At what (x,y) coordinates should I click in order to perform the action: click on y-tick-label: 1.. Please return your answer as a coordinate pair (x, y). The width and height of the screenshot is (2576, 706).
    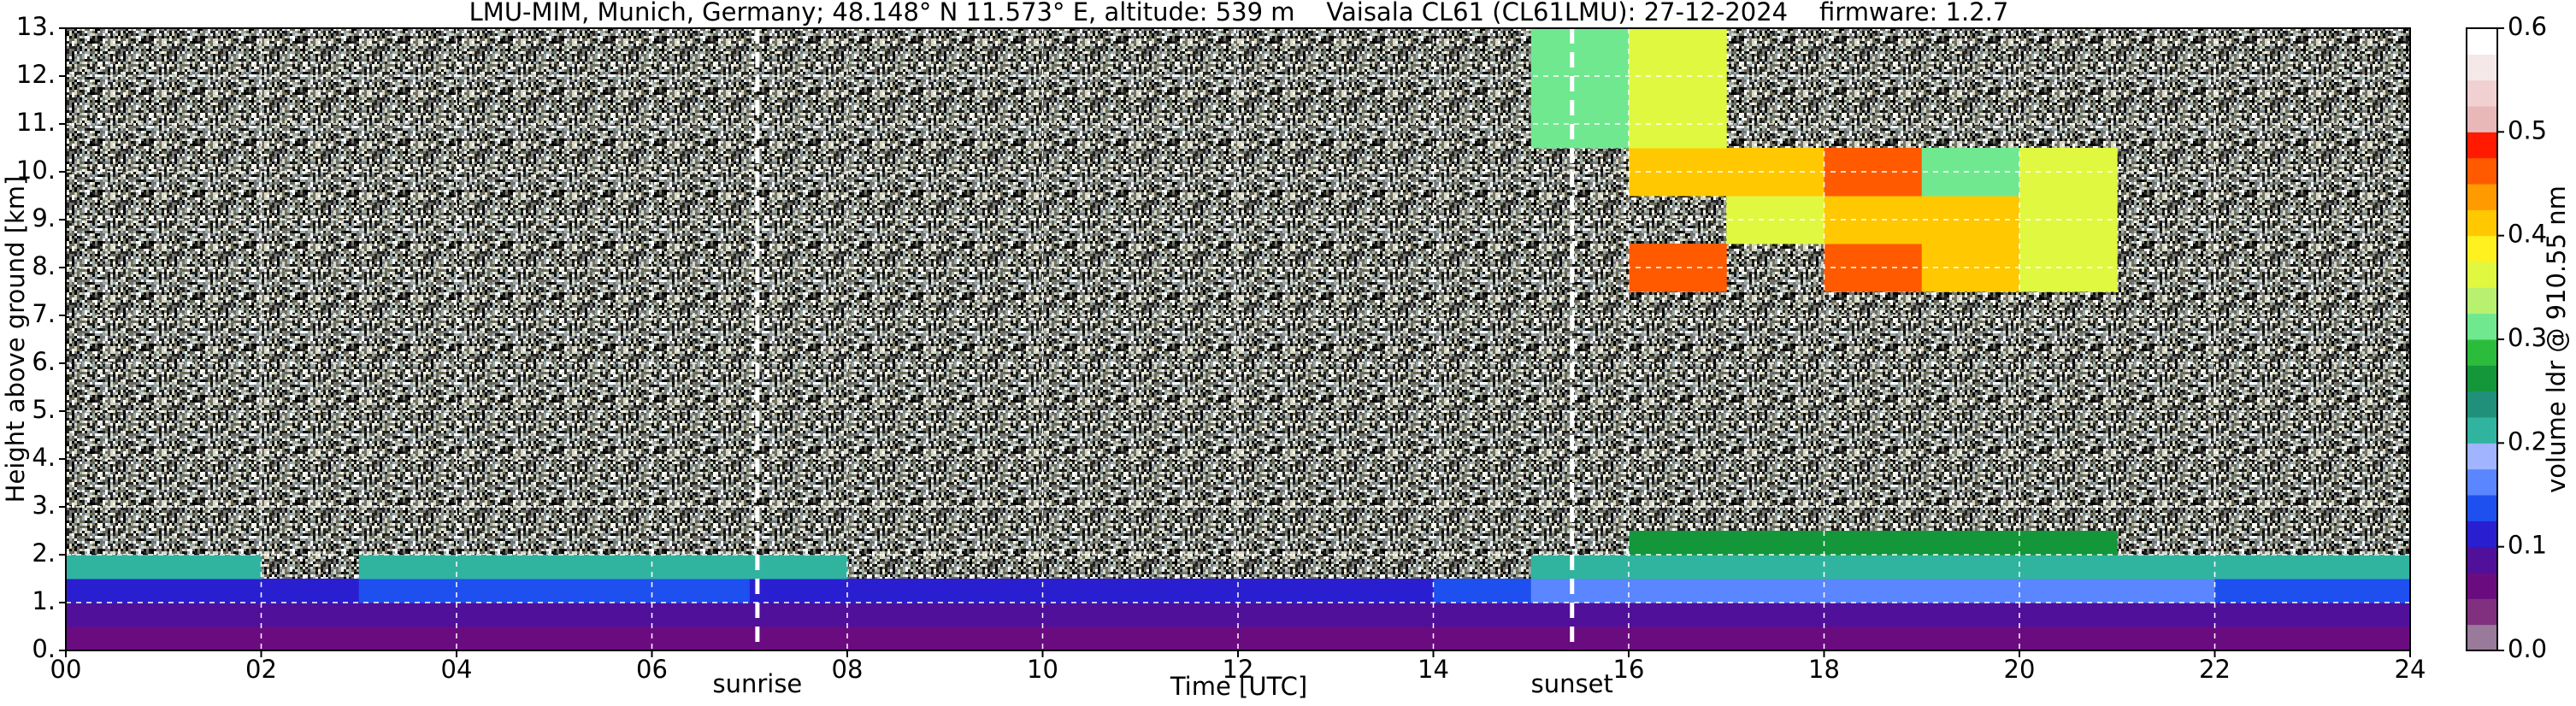
    Looking at the image, I should click on (44, 600).